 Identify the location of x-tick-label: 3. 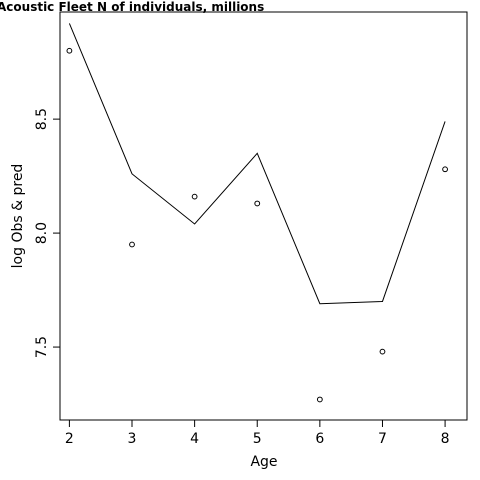
(132, 439).